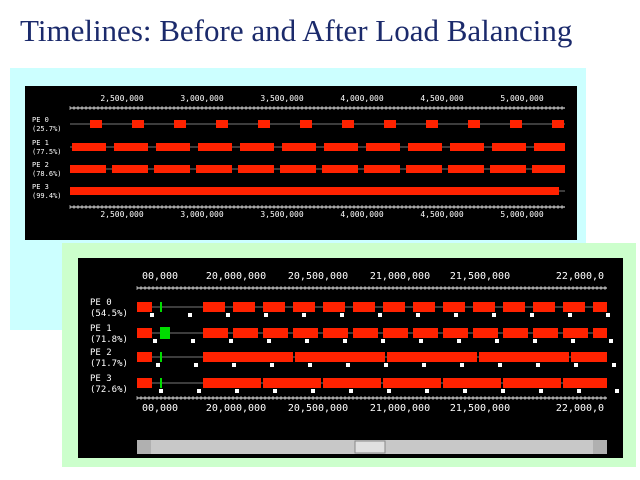 The width and height of the screenshot is (640, 480). Describe the element at coordinates (109, 340) in the screenshot. I see `pe-percent: (71.8%)` at that location.